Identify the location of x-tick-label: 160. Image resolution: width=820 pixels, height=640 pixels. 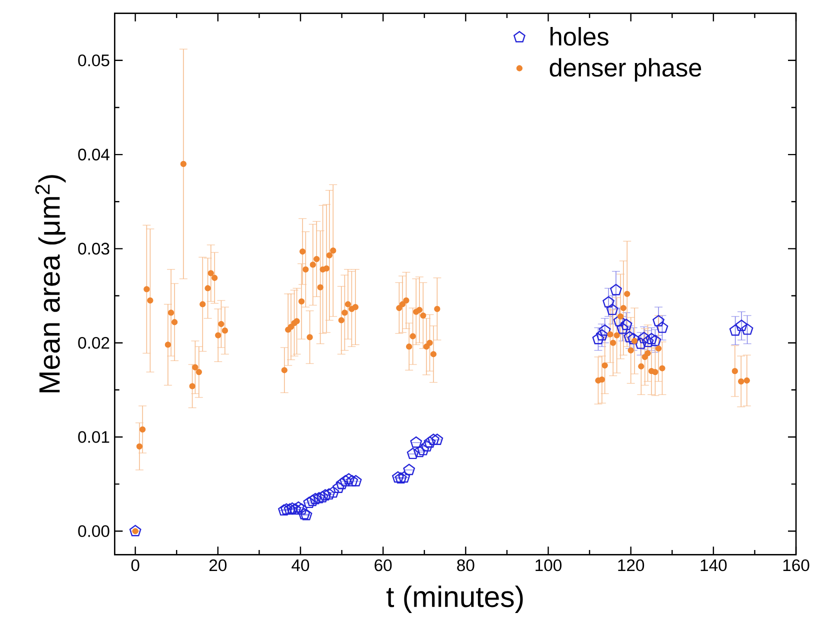
(796, 565).